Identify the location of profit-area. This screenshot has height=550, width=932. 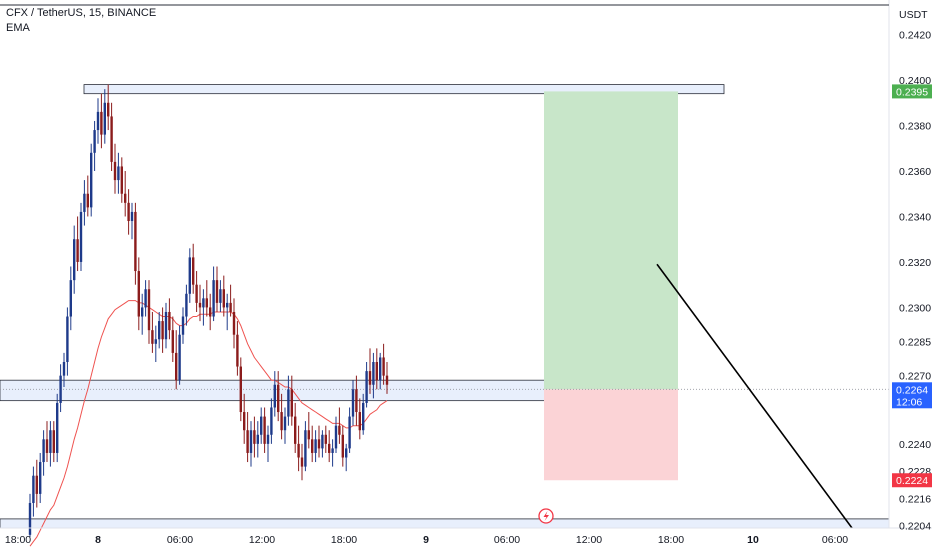
(611, 240).